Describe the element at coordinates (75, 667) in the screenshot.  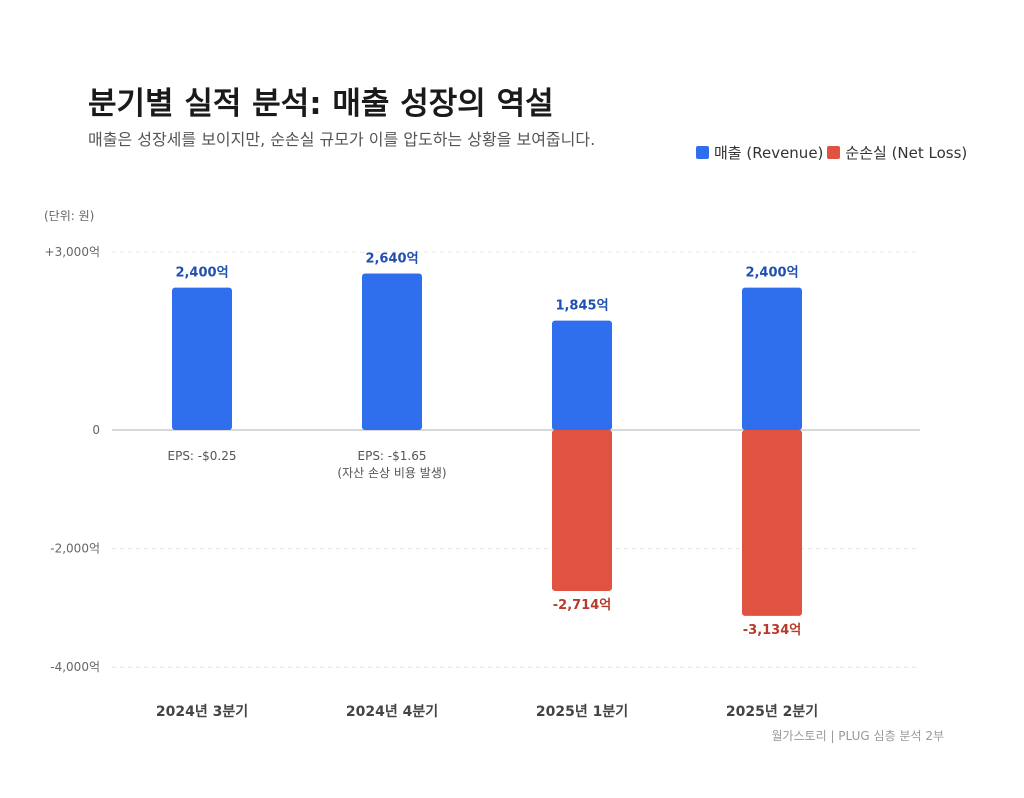
I see `y-tick-label: -4,000억` at that location.